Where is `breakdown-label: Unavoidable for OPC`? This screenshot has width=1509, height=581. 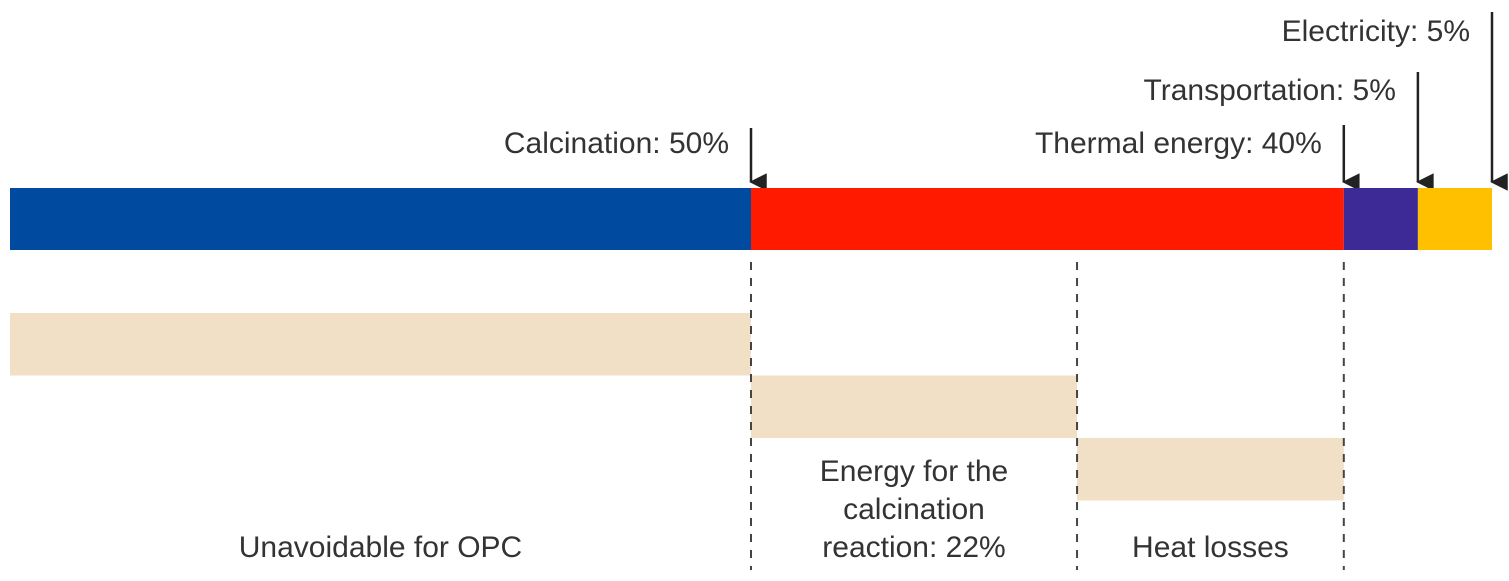 breakdown-label: Unavoidable for OPC is located at coordinates (380, 547).